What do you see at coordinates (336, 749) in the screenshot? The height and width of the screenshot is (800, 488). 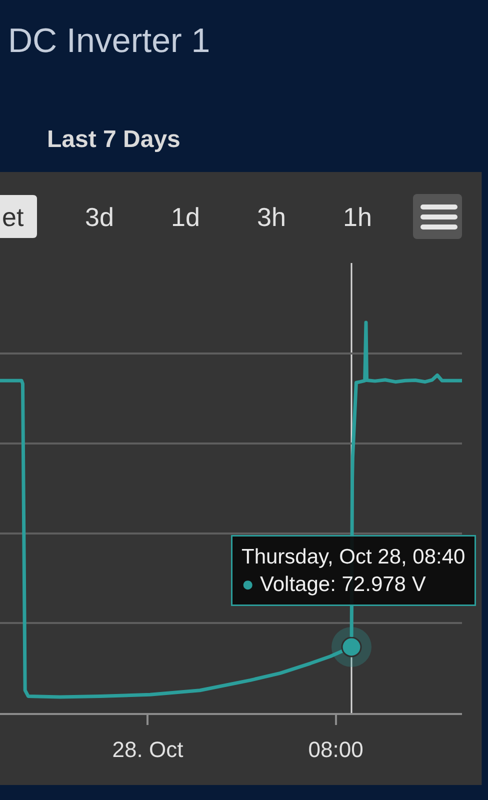 I see `x-tick-label: 08:00` at bounding box center [336, 749].